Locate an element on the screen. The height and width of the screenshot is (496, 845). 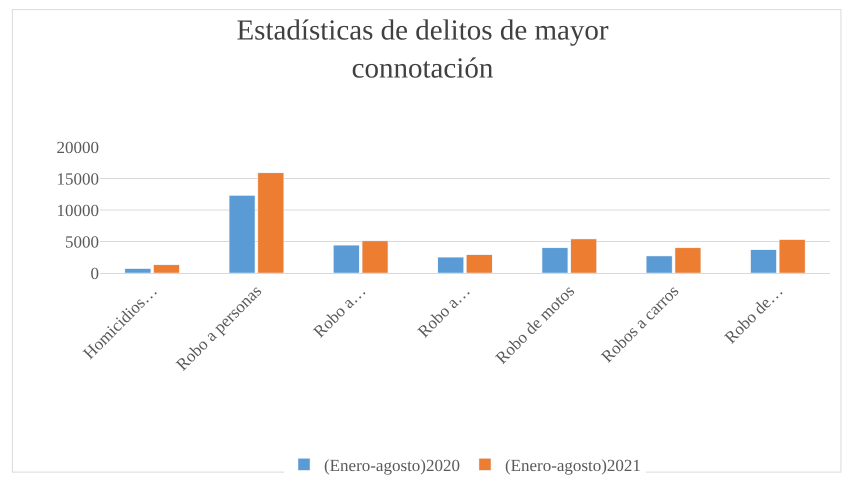
y-tick-label: 5000 is located at coordinates (82, 242).